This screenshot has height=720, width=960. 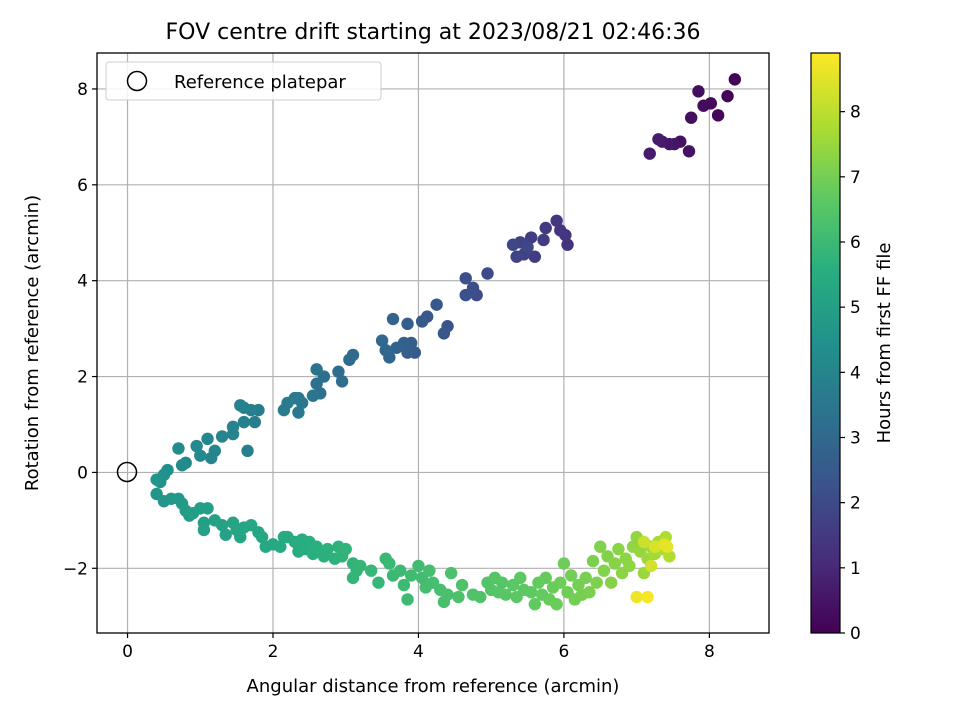 I want to click on y-tick-label: 6, so click(x=82, y=186).